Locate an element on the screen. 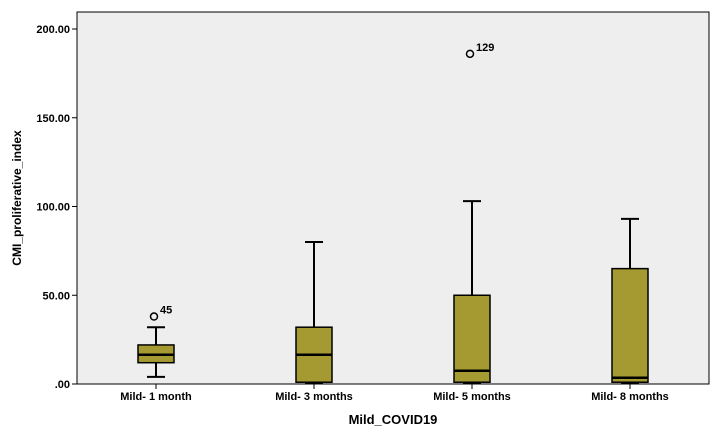 The height and width of the screenshot is (432, 714). box-3: 129 is located at coordinates (473, 213).